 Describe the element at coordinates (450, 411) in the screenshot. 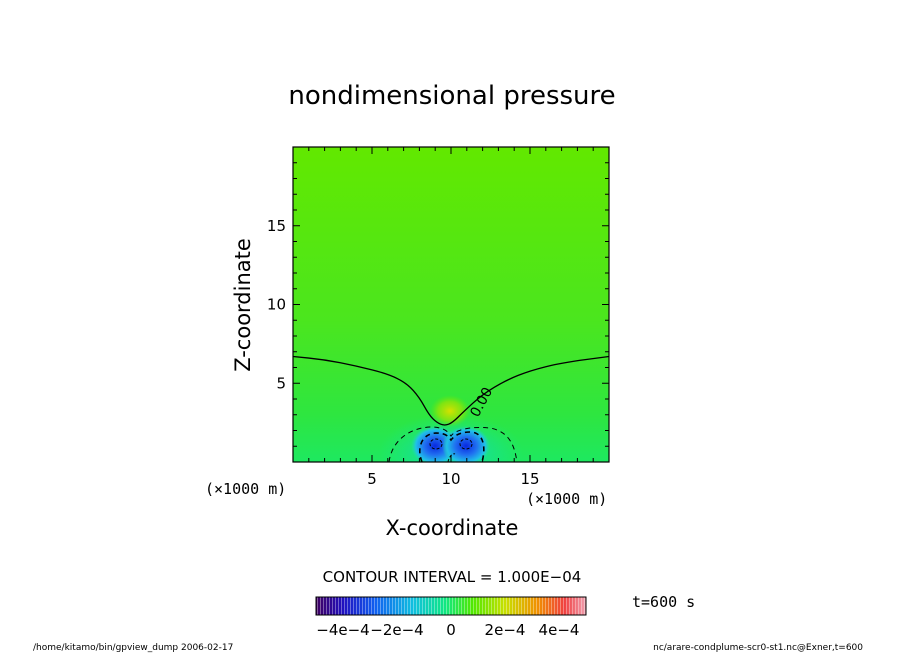

I see `yellow-anomaly` at that location.